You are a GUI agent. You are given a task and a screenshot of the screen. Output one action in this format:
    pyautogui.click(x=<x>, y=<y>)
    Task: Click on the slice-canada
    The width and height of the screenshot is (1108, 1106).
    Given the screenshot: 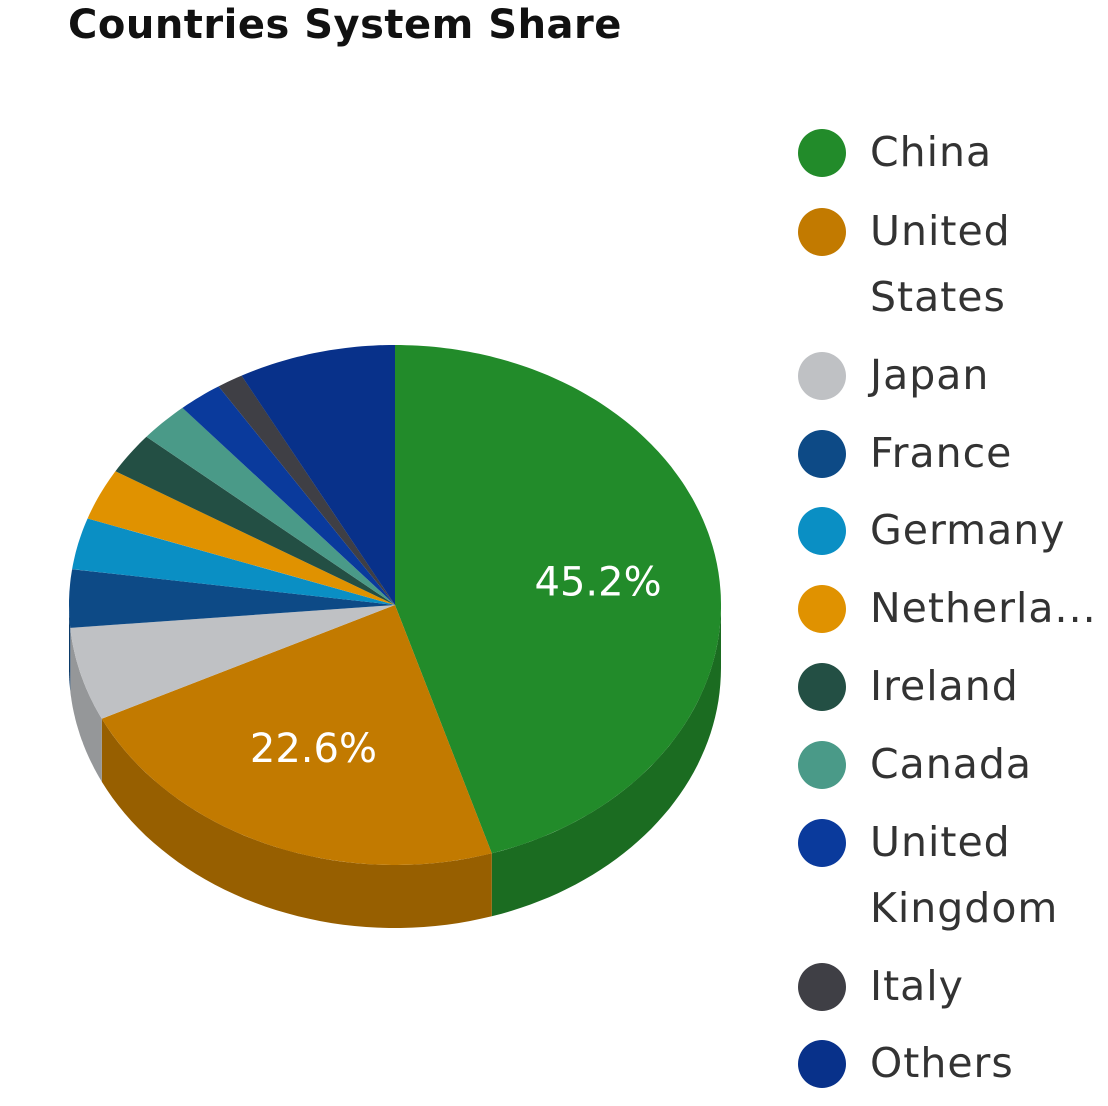 What is the action you would take?
    pyautogui.click(x=270, y=506)
    